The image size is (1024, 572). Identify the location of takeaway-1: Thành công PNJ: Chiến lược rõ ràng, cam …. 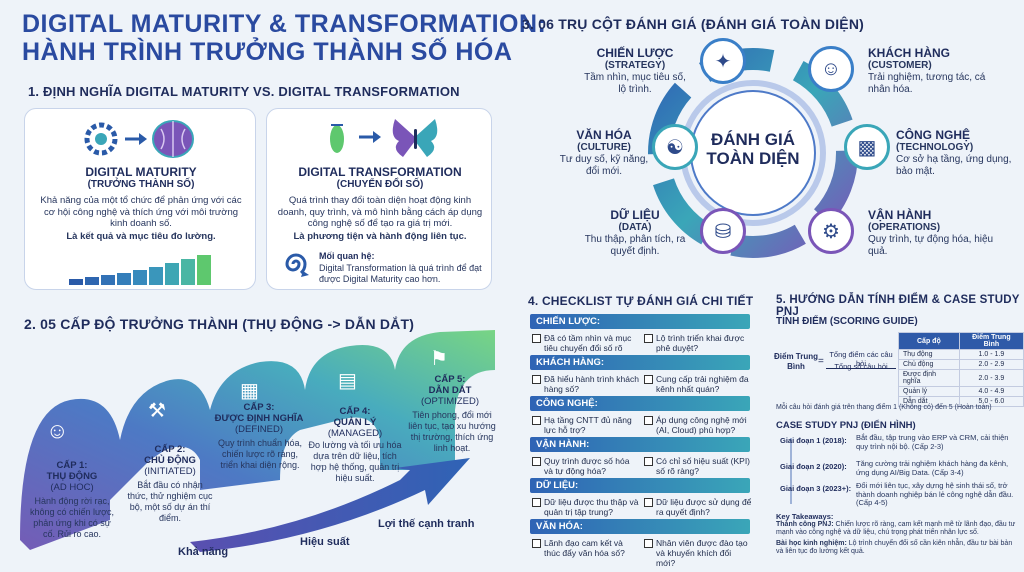
(896, 528).